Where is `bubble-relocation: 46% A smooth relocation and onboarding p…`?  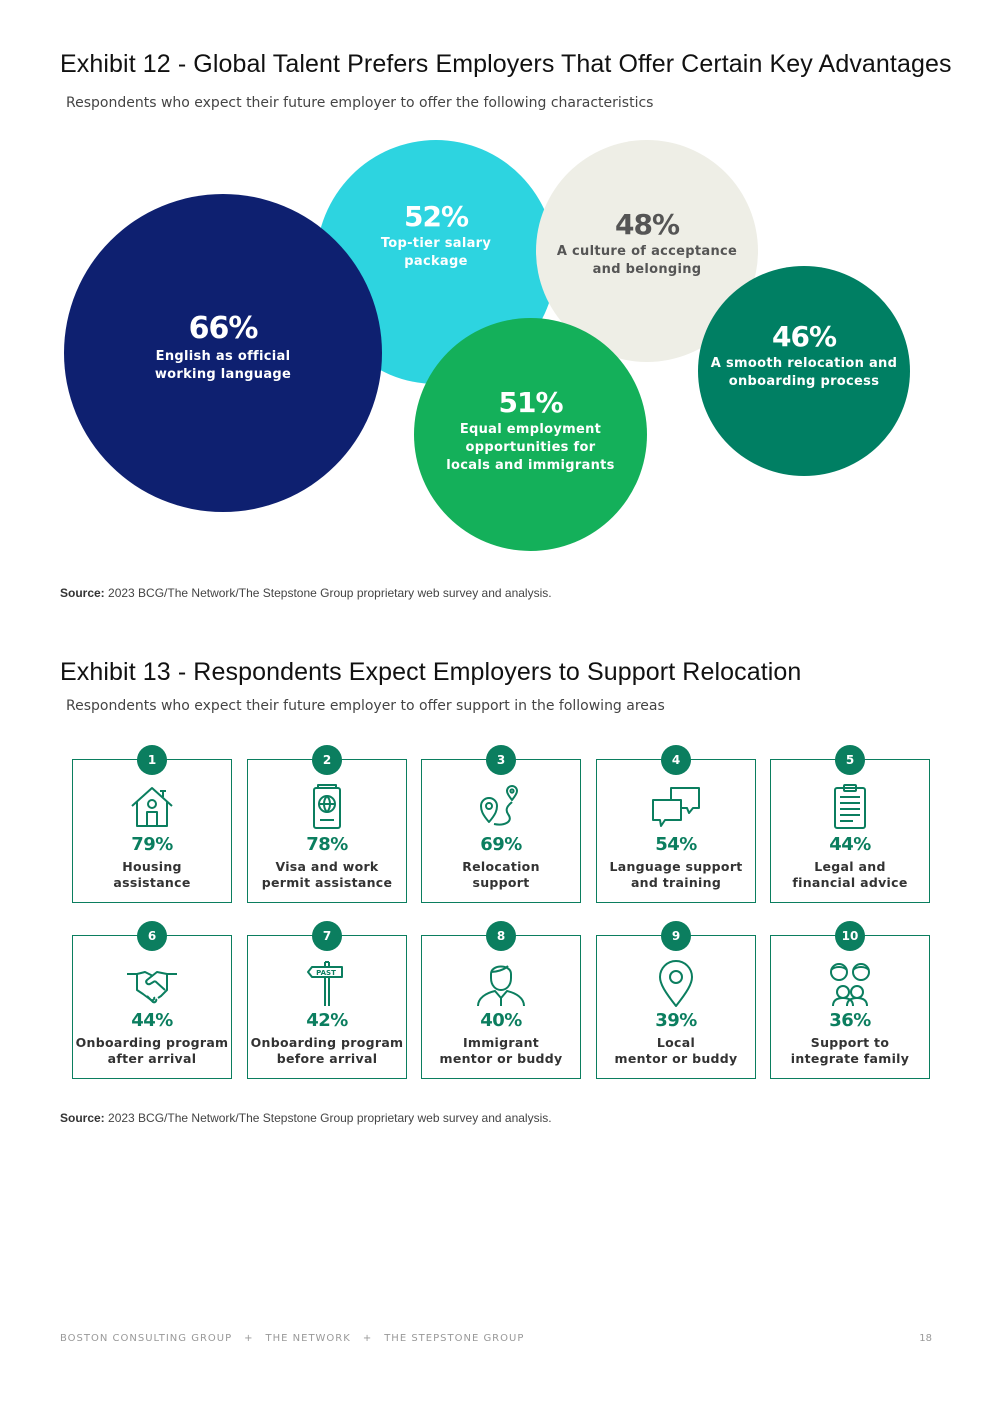 bubble-relocation: 46% A smooth relocation and onboarding p… is located at coordinates (804, 371).